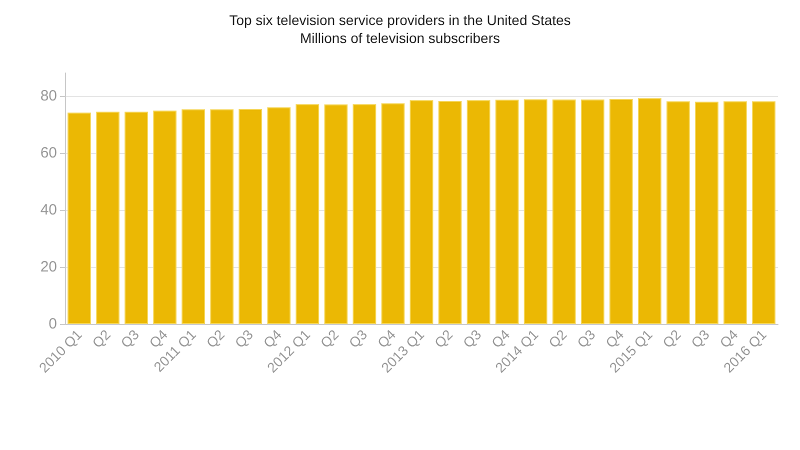  Describe the element at coordinates (400, 38) in the screenshot. I see `chart-subtitle: Millions of television subscribers` at that location.